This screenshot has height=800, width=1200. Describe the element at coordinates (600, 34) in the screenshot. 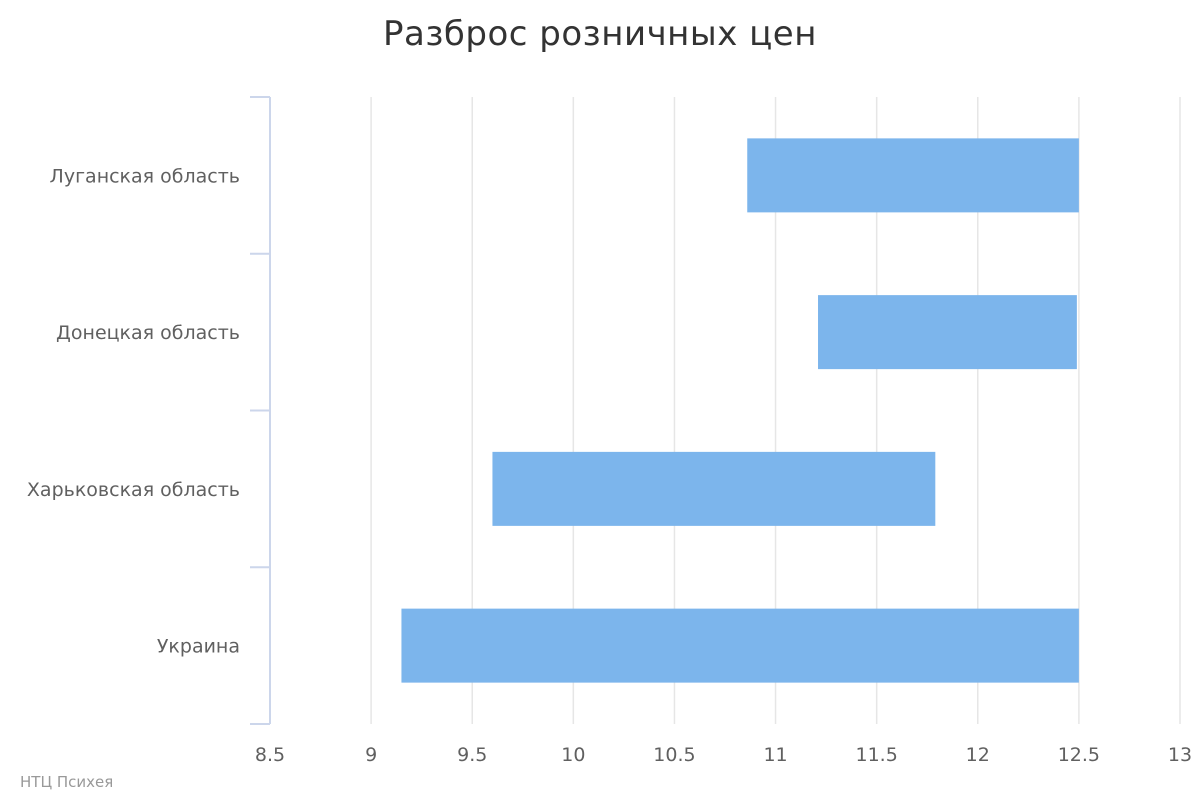

I see `chart-title: Разброс розничных цен` at that location.